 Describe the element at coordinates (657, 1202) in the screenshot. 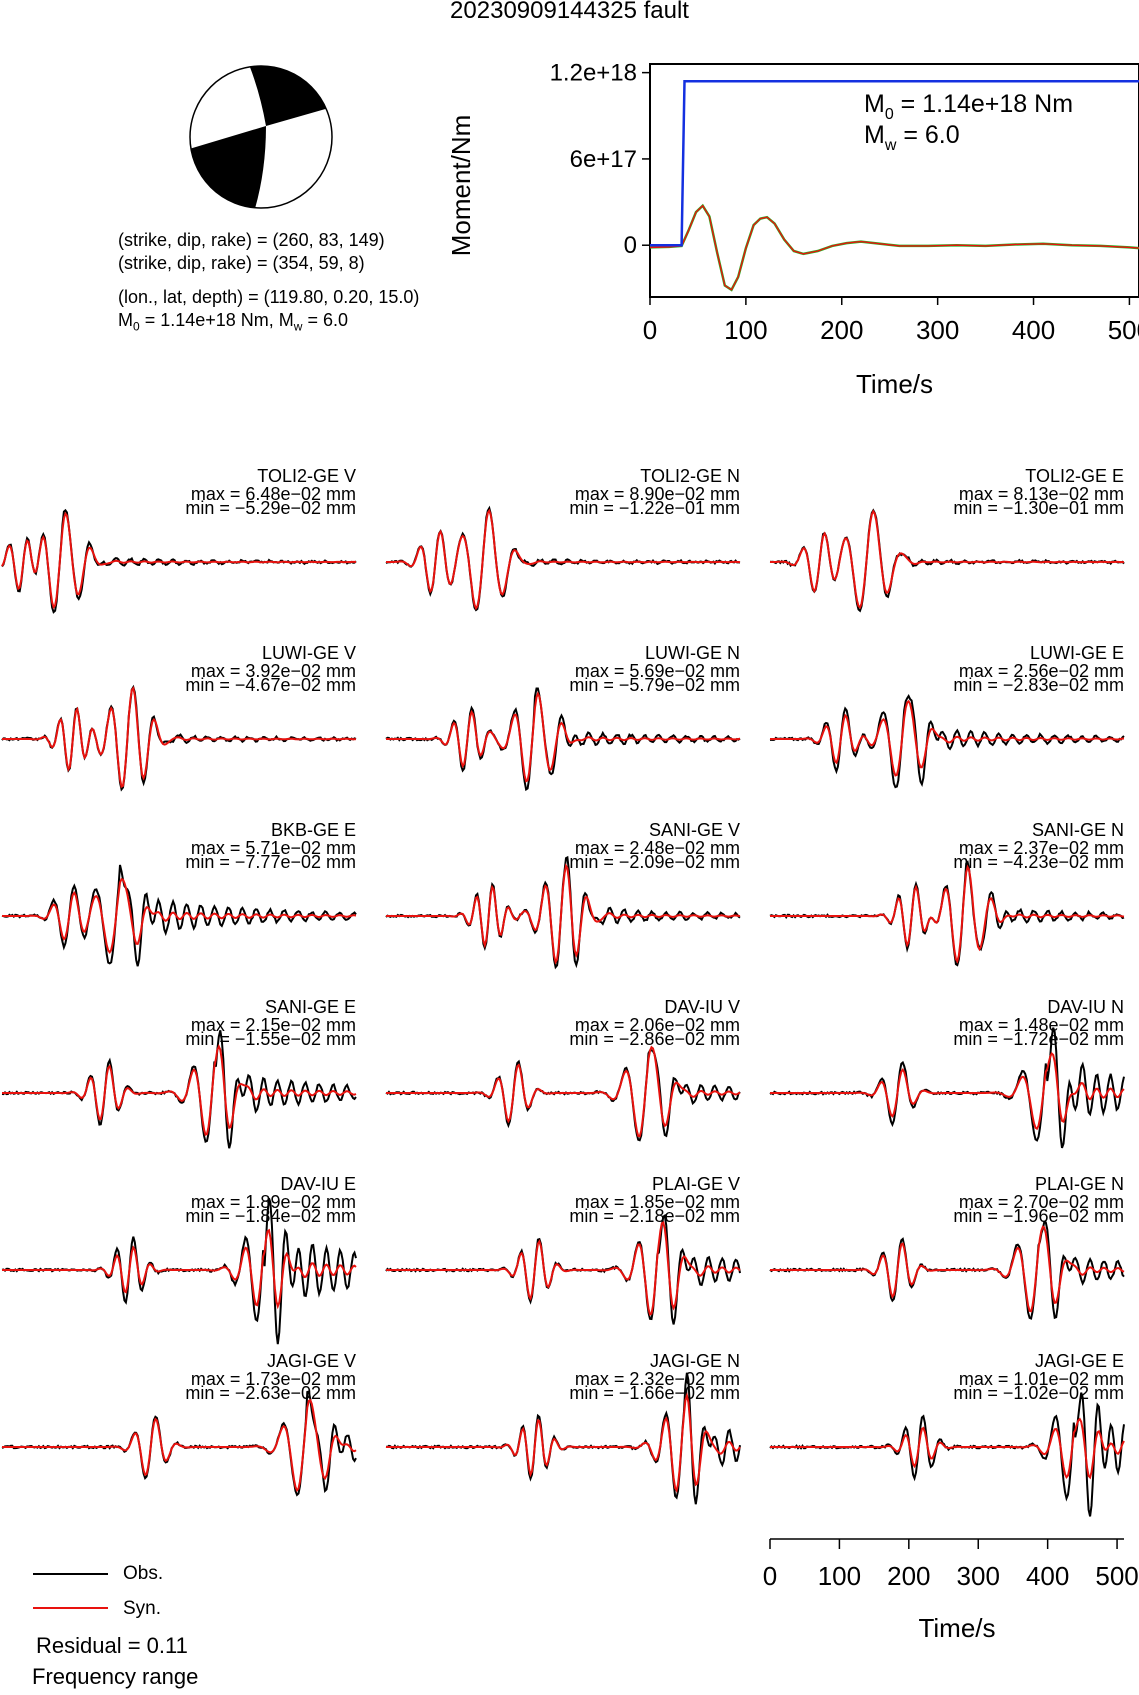

I see `max-amplitude-label: max = 1.85e−02 mm` at that location.